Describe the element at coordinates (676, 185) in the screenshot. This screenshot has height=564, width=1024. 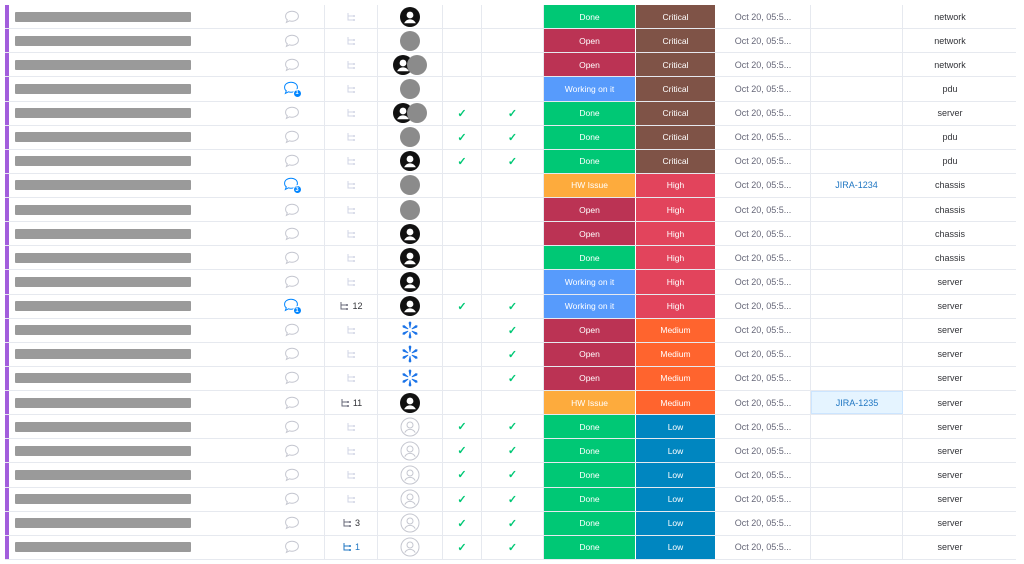
I see `priority-cell: High` at that location.